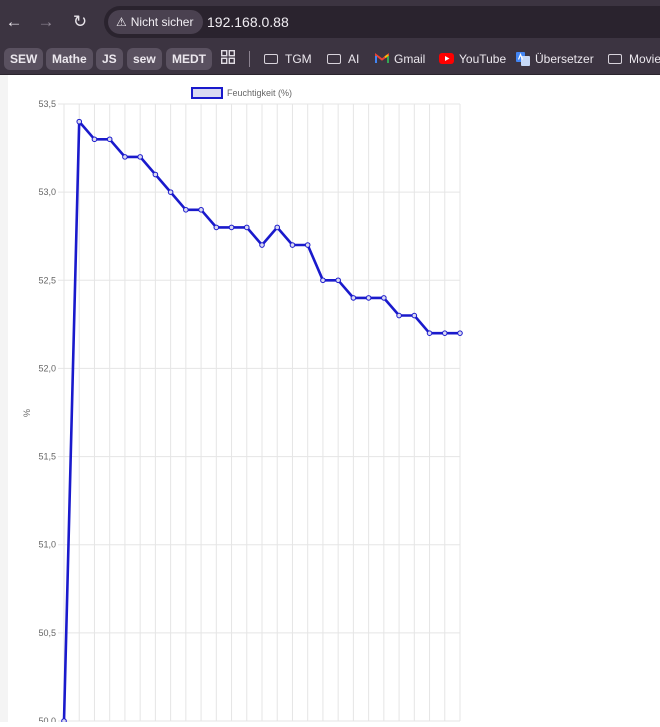 Image resolution: width=660 pixels, height=727 pixels. Describe the element at coordinates (69, 59) in the screenshot. I see `bookmark-mathe: Mathe` at that location.